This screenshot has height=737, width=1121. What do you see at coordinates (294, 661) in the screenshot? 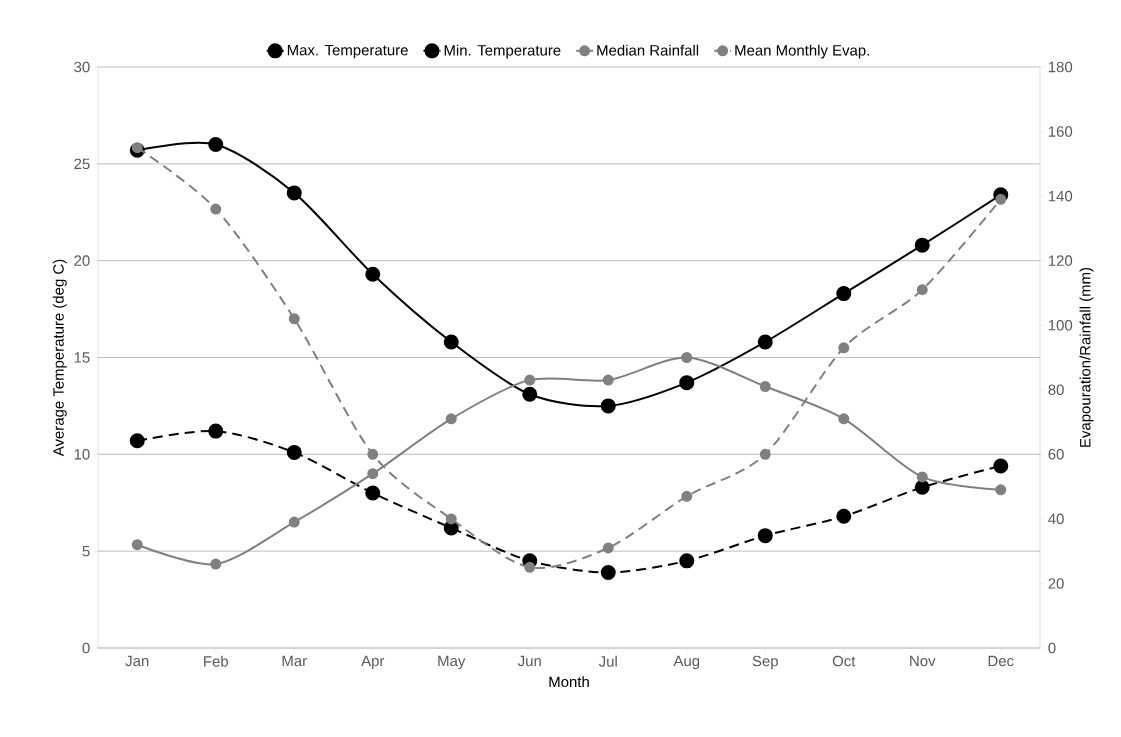
I see `x-tick-label: Mar` at bounding box center [294, 661].